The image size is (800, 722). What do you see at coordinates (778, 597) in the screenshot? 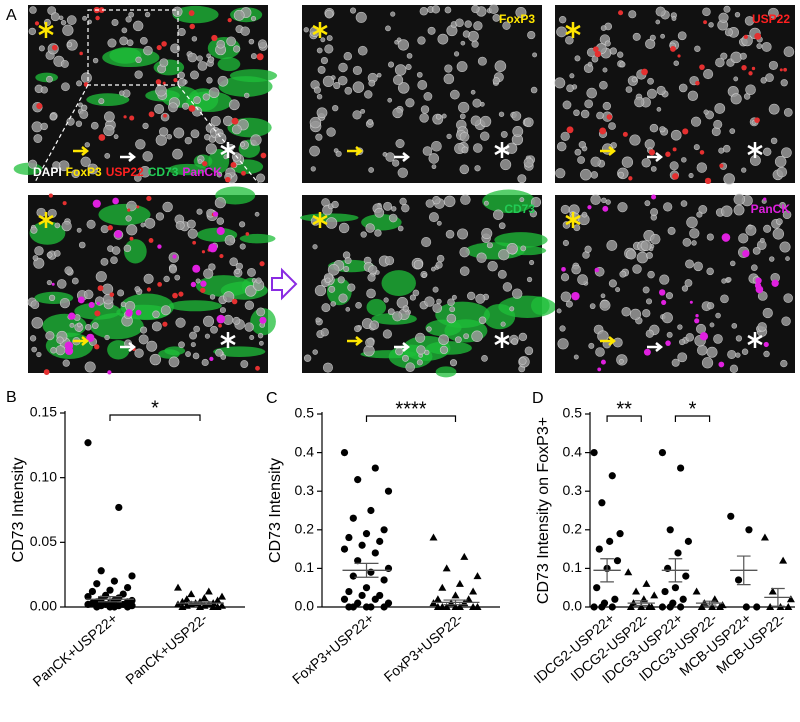
I see `error-bar` at bounding box center [778, 597].